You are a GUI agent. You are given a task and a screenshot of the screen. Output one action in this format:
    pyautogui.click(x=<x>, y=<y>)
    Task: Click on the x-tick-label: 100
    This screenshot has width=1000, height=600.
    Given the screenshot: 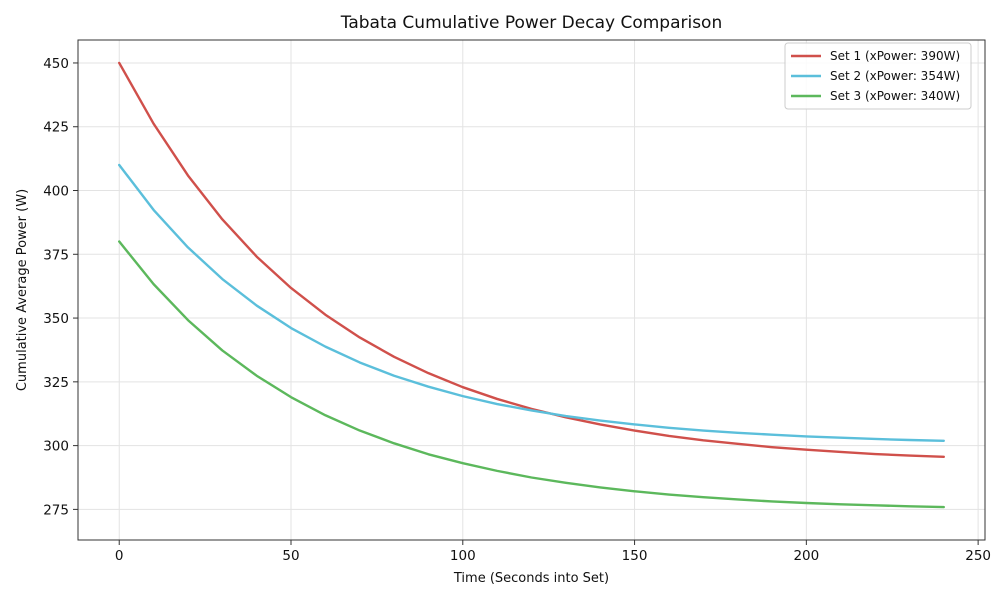 What is the action you would take?
    pyautogui.click(x=463, y=556)
    